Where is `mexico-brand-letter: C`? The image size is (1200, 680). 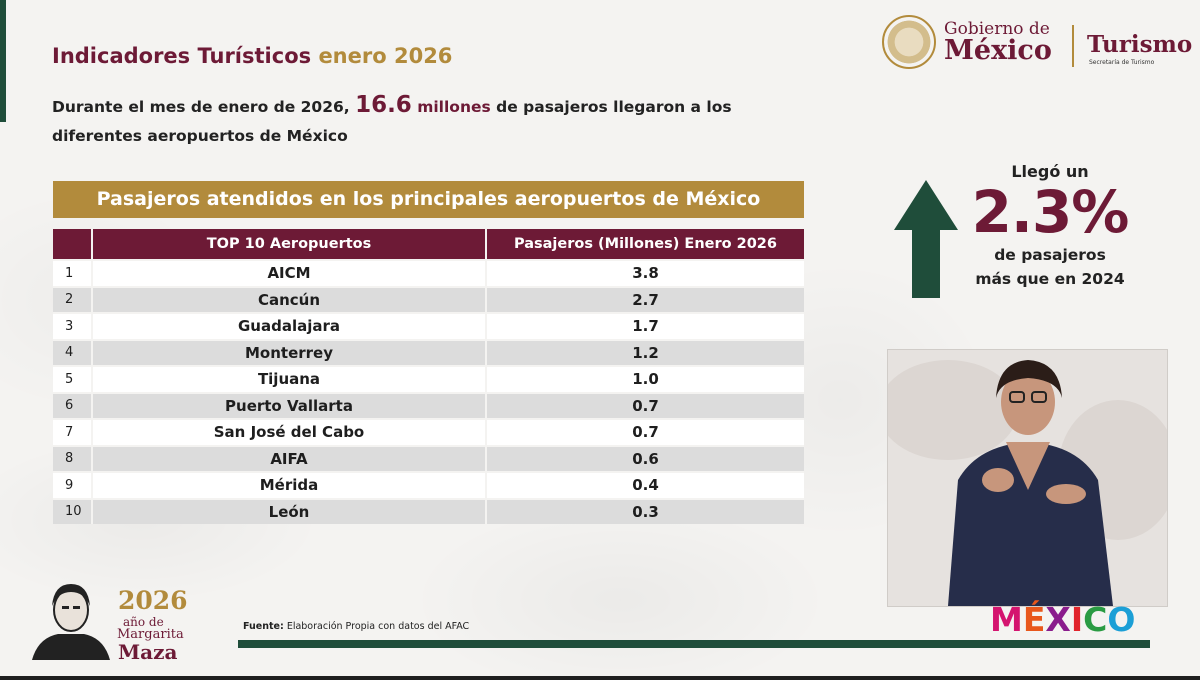
mexico-brand-letter: C is located at coordinates (1095, 619).